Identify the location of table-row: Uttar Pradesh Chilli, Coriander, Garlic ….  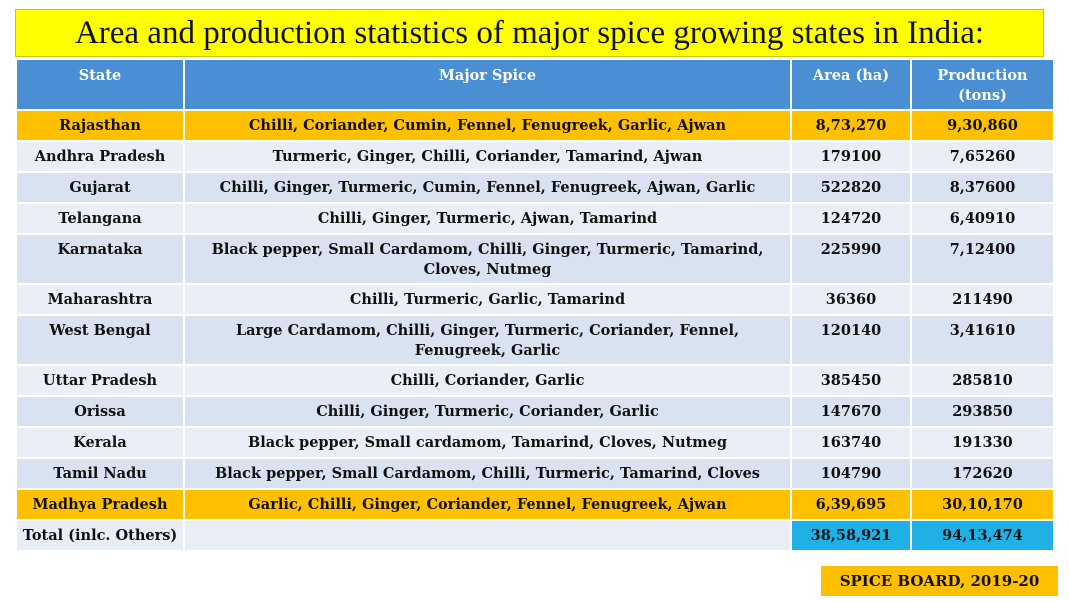
(535, 380).